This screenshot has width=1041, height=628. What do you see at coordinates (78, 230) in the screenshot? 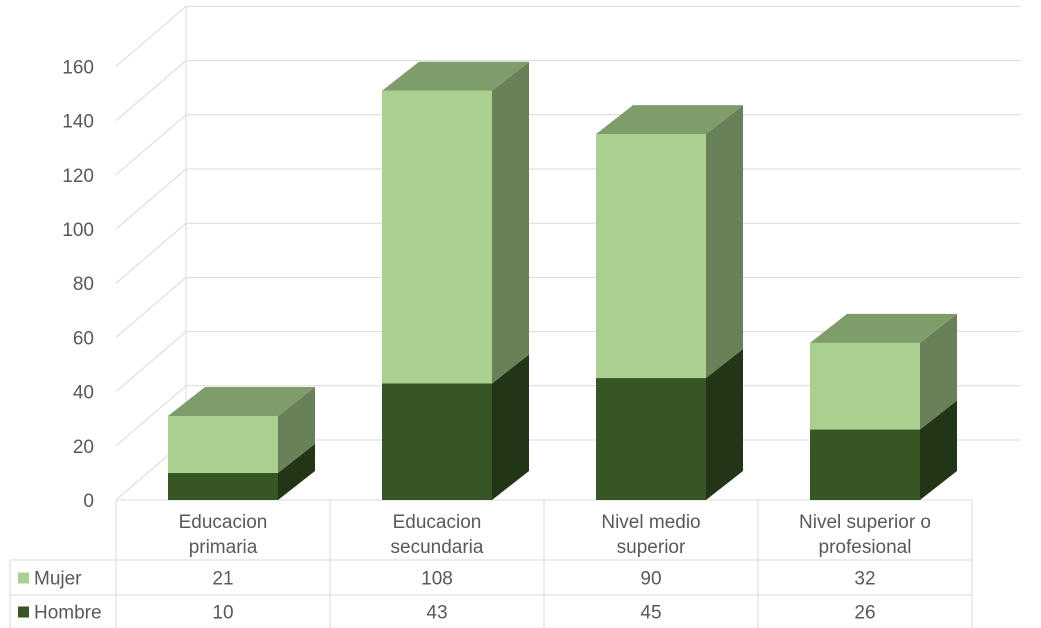
I see `y-tick-label: 100` at bounding box center [78, 230].